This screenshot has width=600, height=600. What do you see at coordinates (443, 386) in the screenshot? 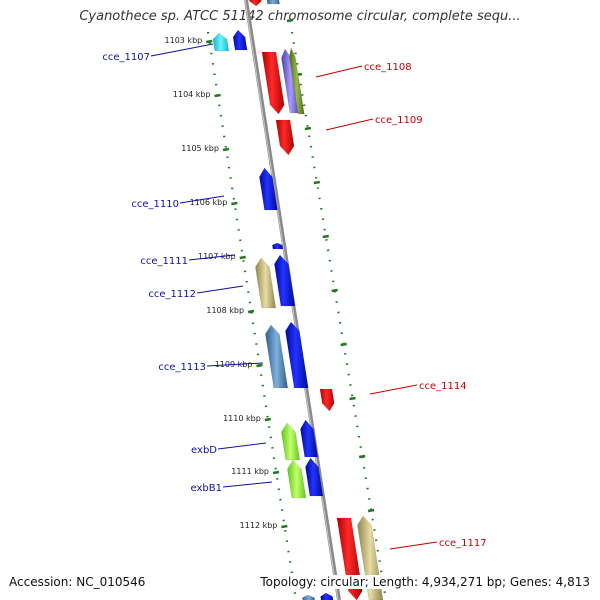
I see `gene-label-cce-1114: cce_1114` at bounding box center [443, 386].